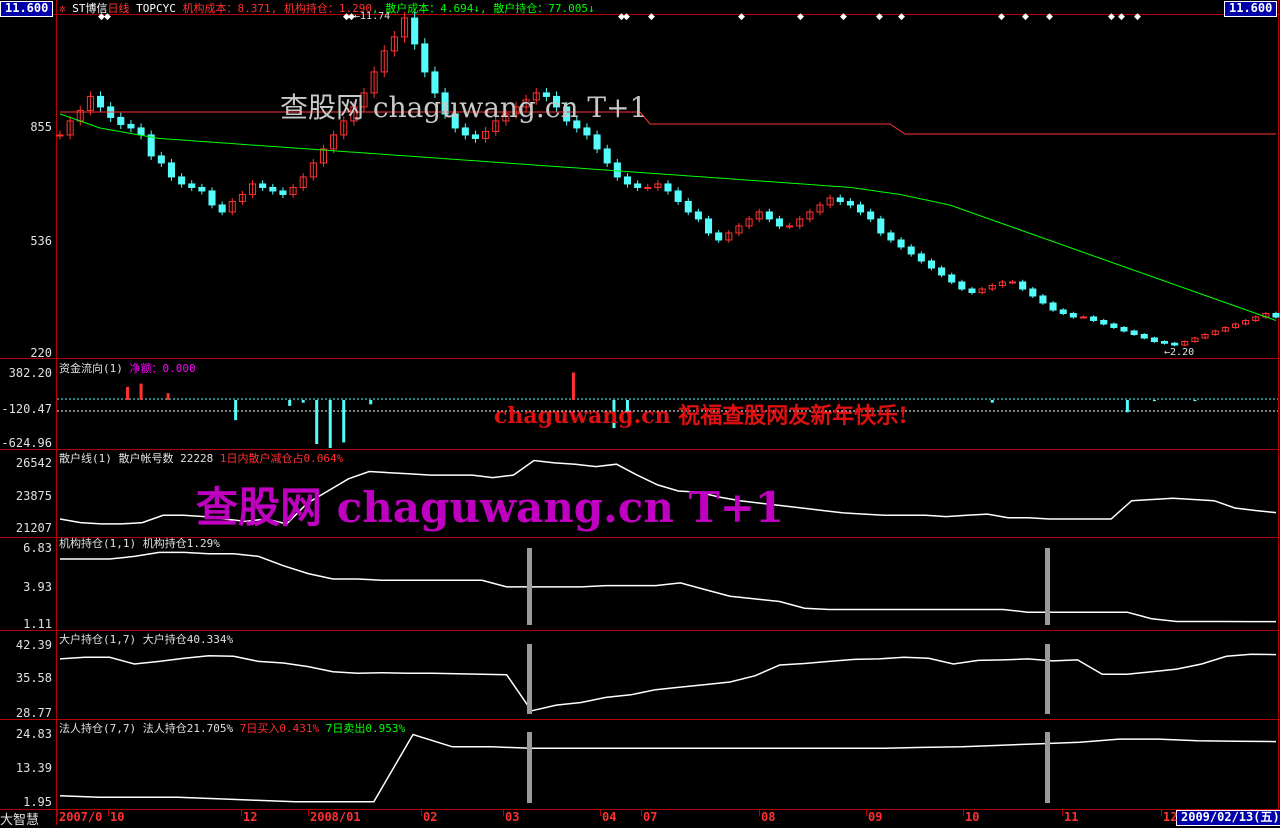  I want to click on corp-hold-name: 法人持仓(7,7), so click(98, 728).